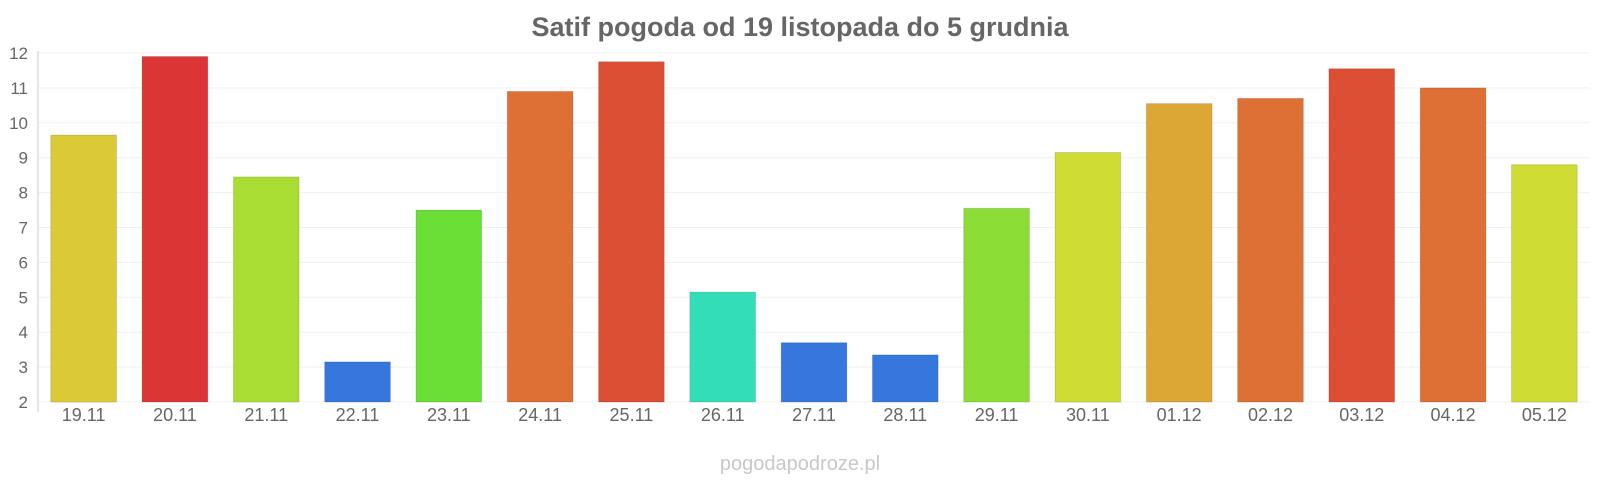 The width and height of the screenshot is (1600, 480). I want to click on y-tick-label: 12, so click(18, 53).